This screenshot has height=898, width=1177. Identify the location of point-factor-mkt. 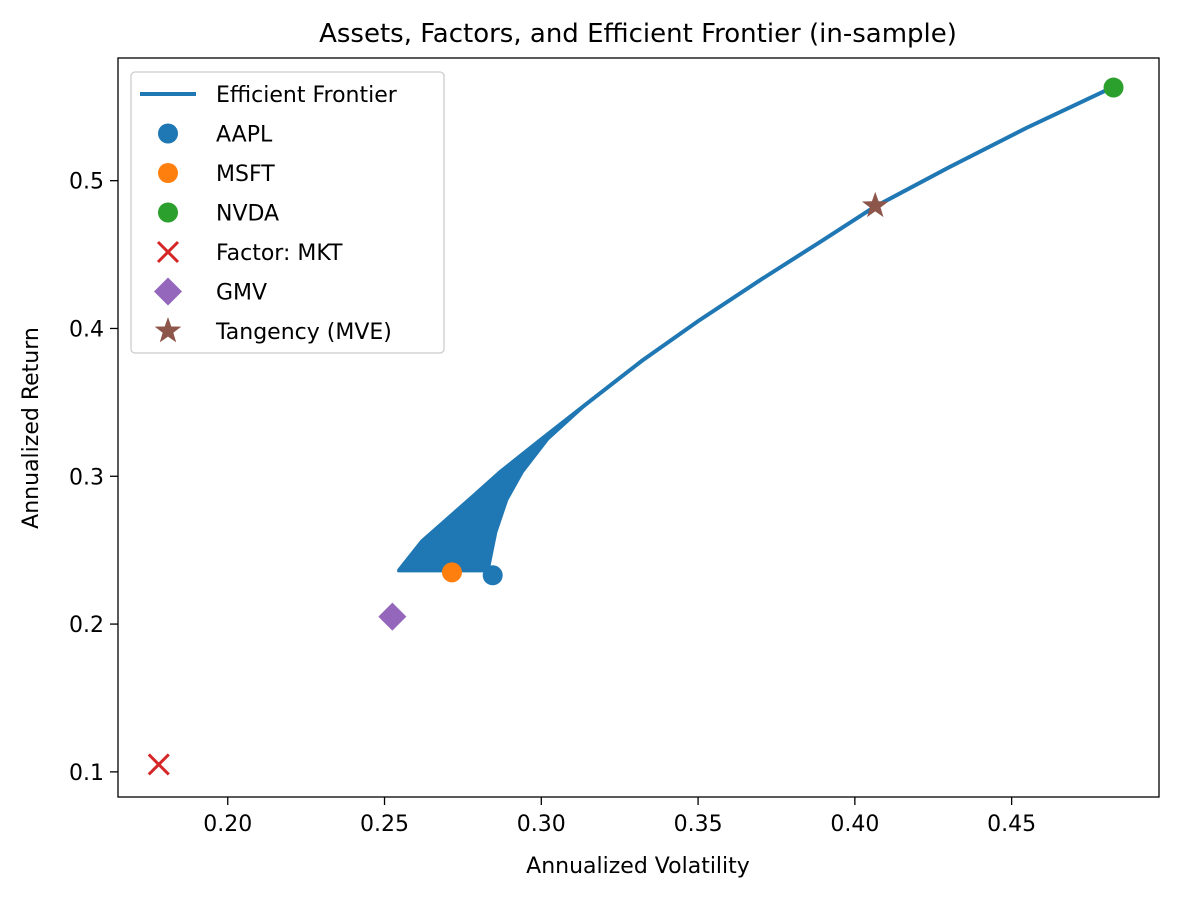
(158, 764).